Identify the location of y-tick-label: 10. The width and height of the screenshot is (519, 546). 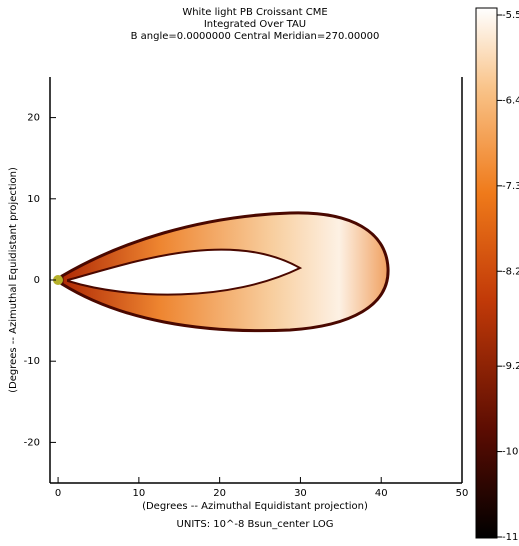
(33, 199).